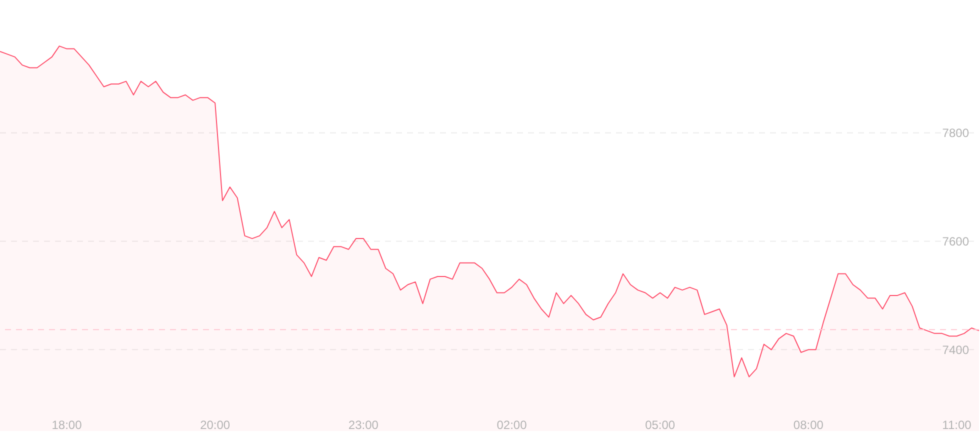 This screenshot has width=980, height=432. Describe the element at coordinates (660, 425) in the screenshot. I see `x-tick-label: 05:00` at that location.